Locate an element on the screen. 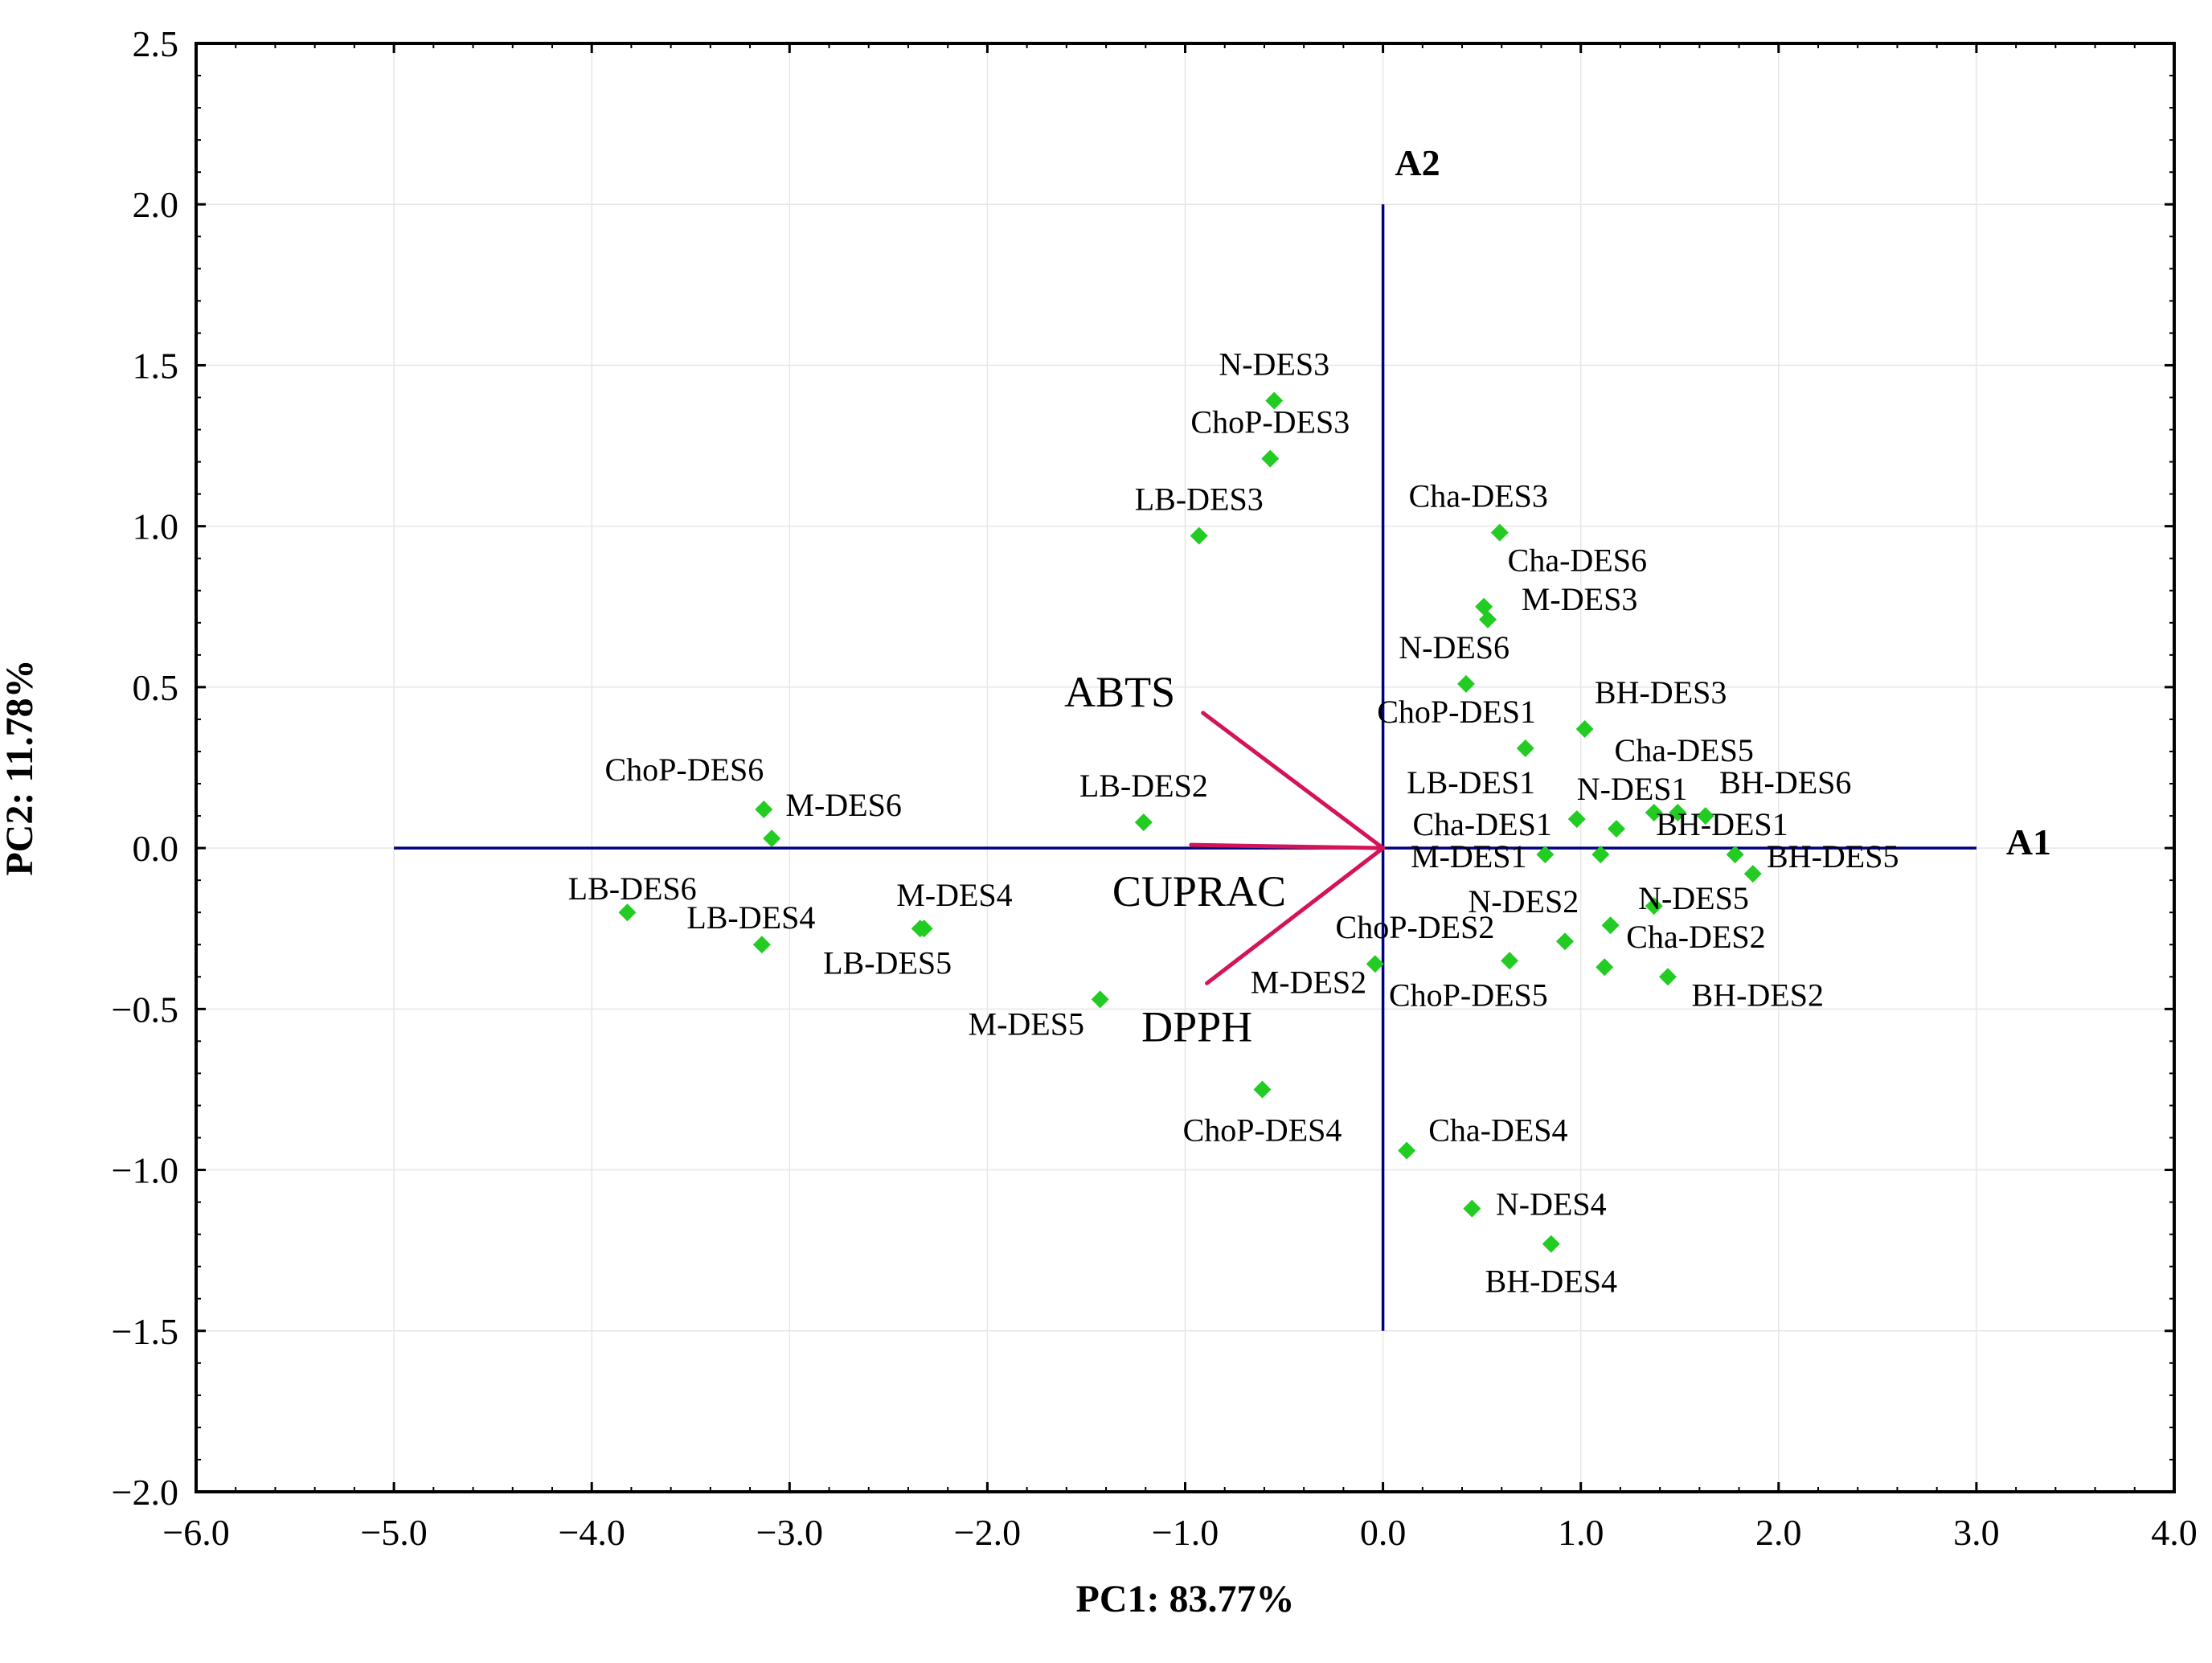 Image resolution: width=2212 pixels, height=1663 pixels. point-label: LB-DES3 is located at coordinates (1199, 499).